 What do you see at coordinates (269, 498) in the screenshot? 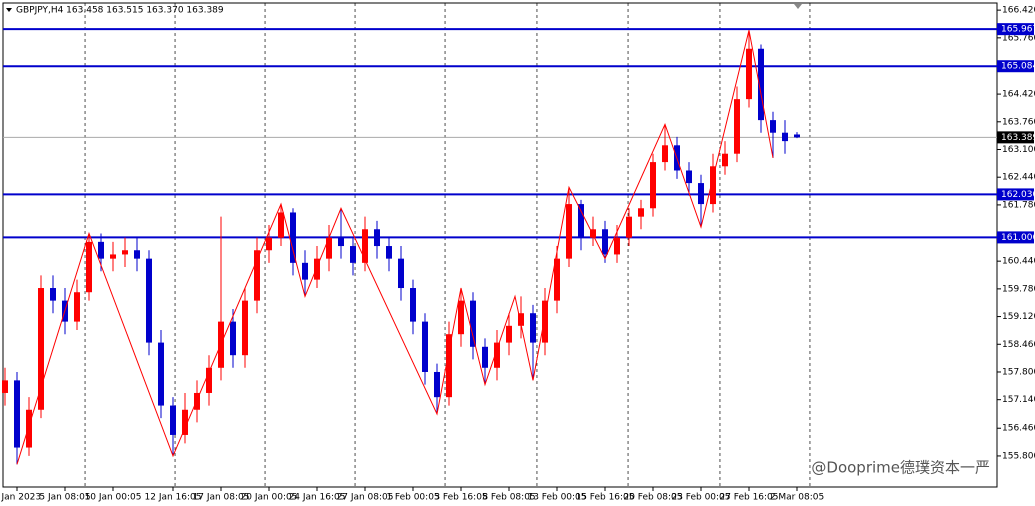
I see `x-tick-label: 20 Jan 00:05` at bounding box center [269, 498].